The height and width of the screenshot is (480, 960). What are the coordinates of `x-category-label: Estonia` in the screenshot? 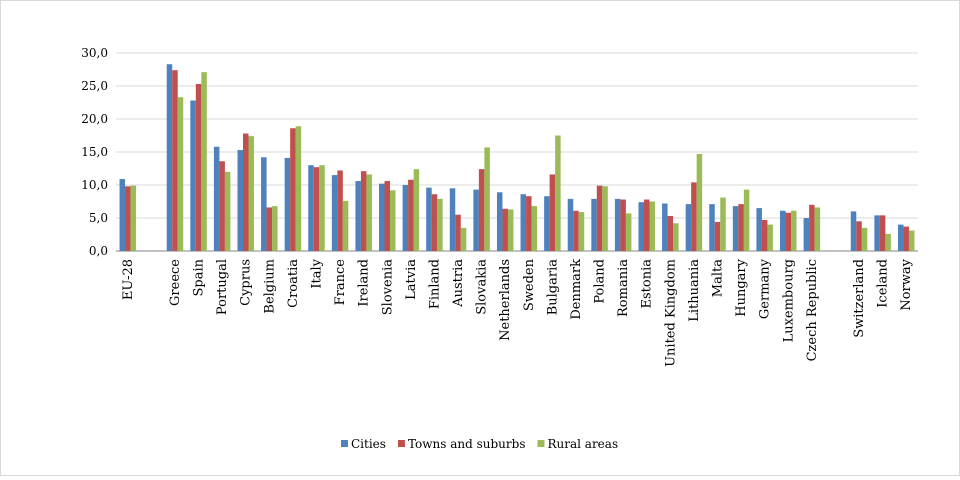 It's located at (647, 284).